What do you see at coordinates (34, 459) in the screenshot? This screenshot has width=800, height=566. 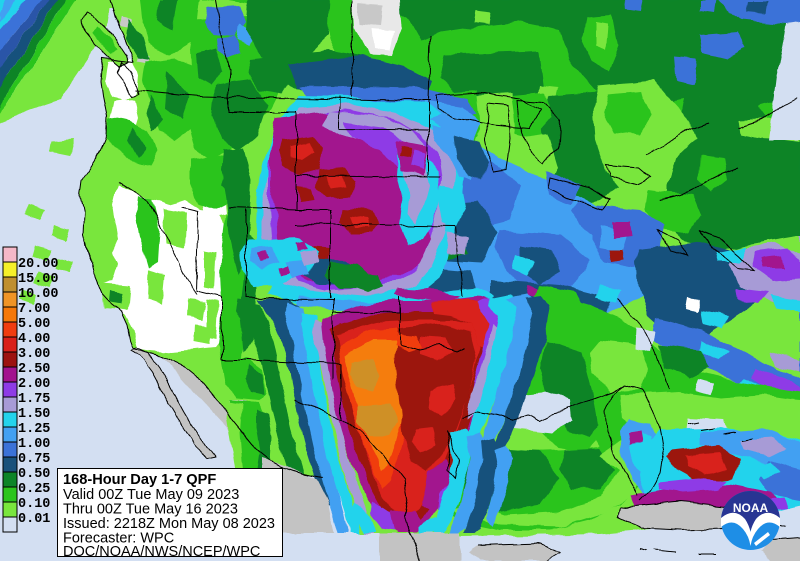 I see `svg-text: 0.75` at bounding box center [34, 459].